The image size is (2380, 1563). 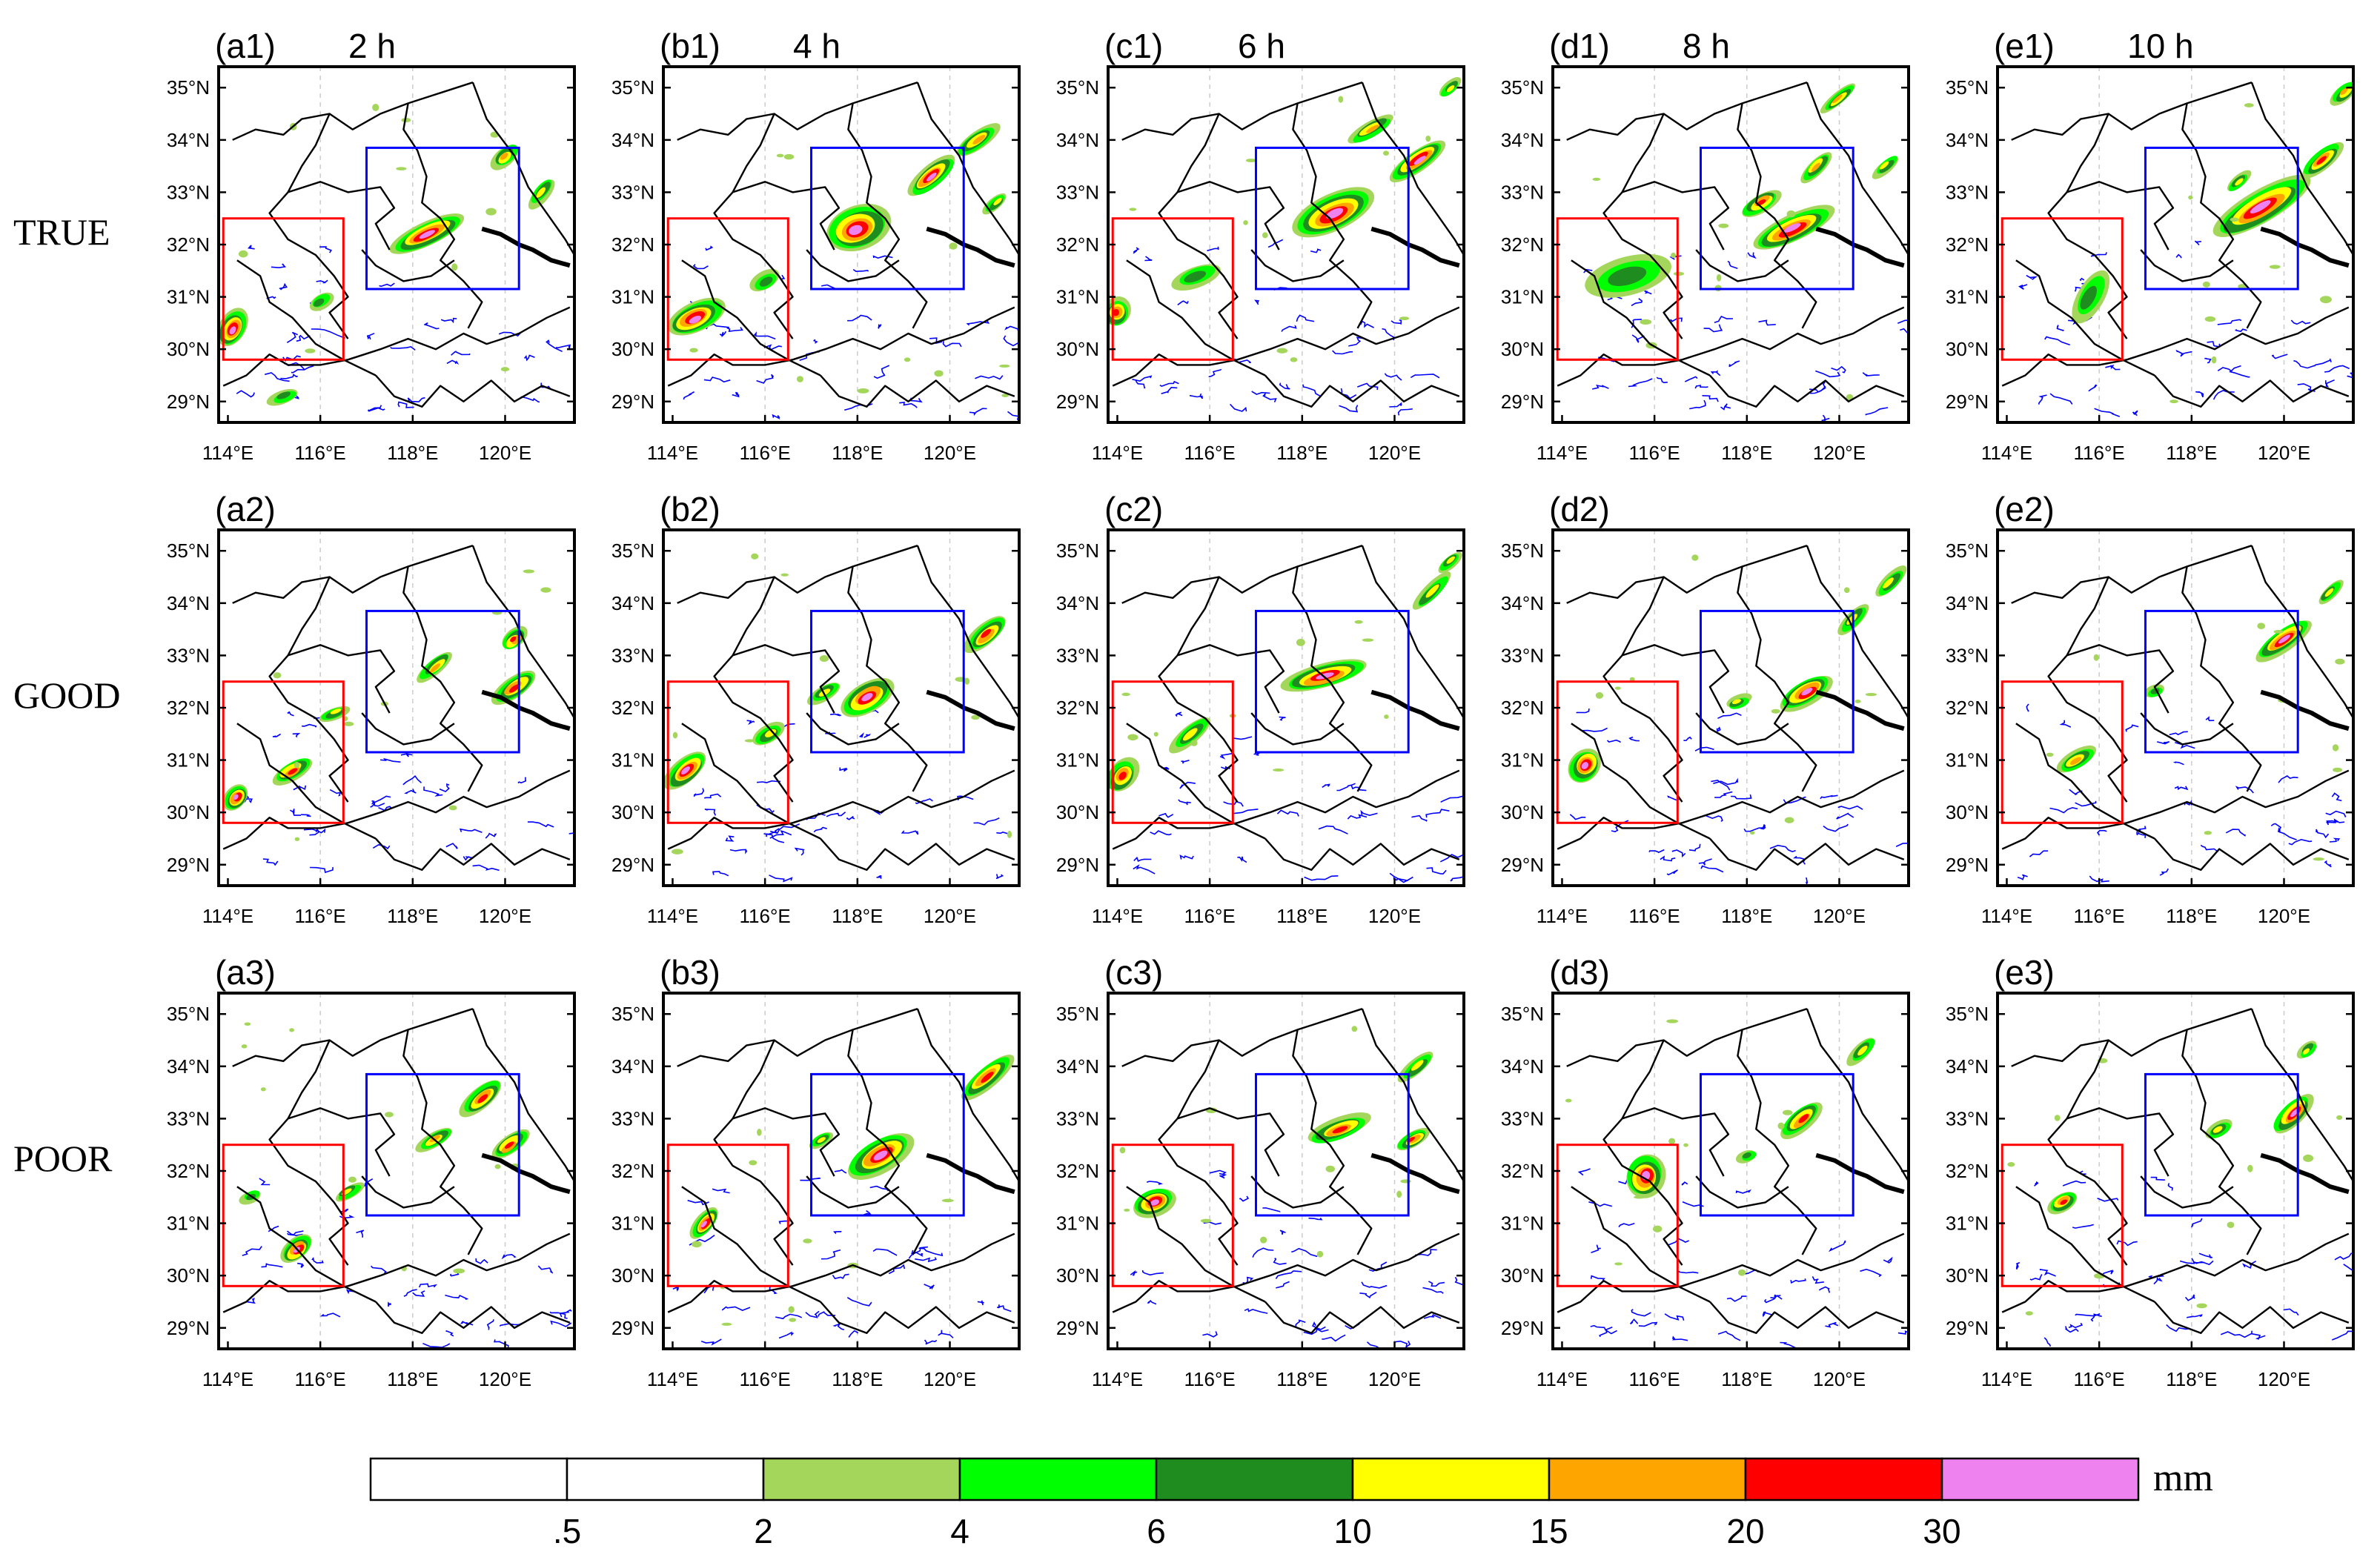 What do you see at coordinates (2007, 453) in the screenshot?
I see `lon-label: 114°E` at bounding box center [2007, 453].